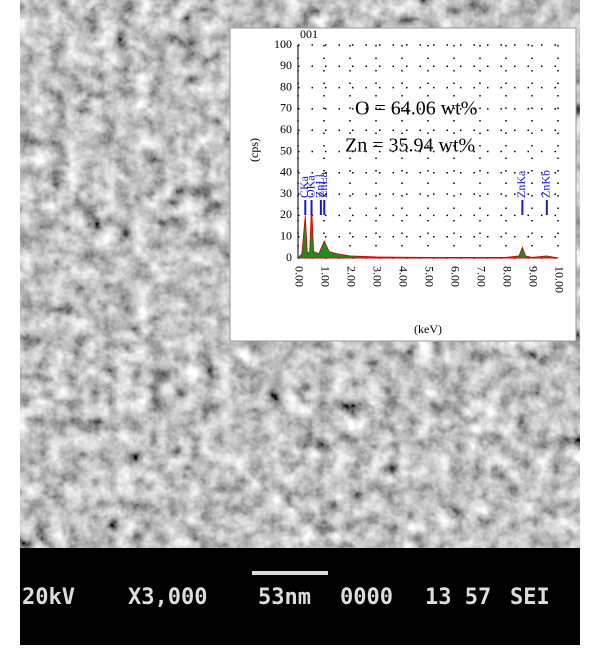  I want to click on y-tick-label: 10, so click(286, 235).